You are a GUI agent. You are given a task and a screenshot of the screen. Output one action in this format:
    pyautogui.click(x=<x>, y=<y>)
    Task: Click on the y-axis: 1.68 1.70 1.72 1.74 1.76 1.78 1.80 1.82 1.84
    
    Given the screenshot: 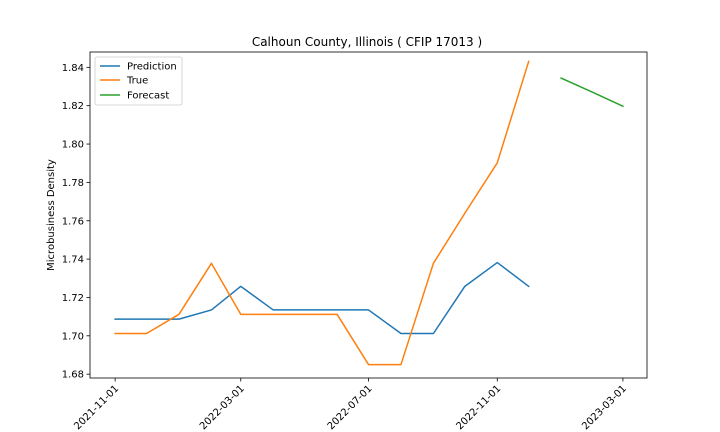 What is the action you would take?
    pyautogui.click(x=76, y=222)
    